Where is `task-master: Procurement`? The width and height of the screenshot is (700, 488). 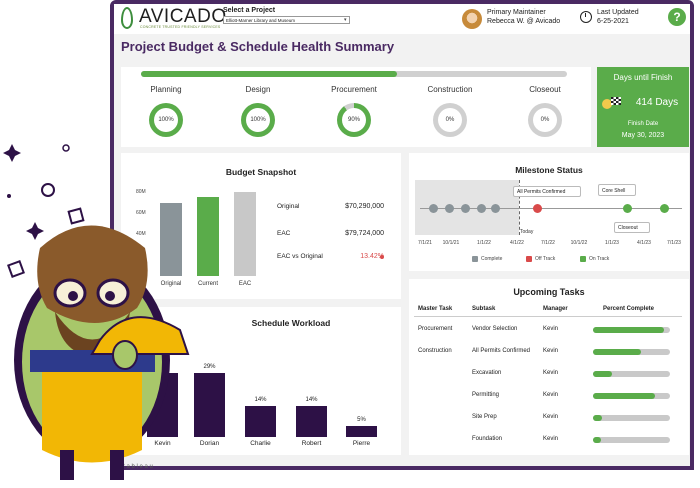
task-master: Procurement is located at coordinates (435, 329).